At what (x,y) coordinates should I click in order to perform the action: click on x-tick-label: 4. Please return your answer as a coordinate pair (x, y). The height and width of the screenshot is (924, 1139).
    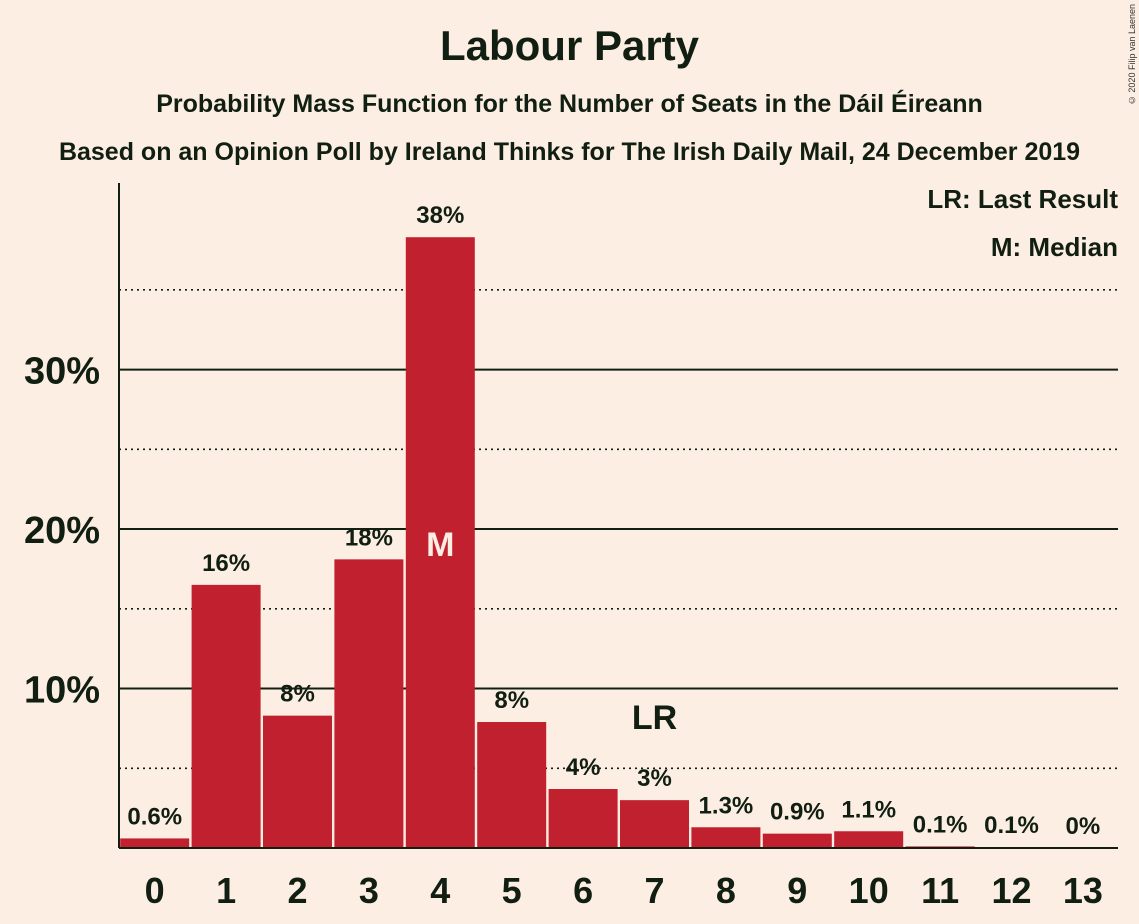
    Looking at the image, I should click on (440, 890).